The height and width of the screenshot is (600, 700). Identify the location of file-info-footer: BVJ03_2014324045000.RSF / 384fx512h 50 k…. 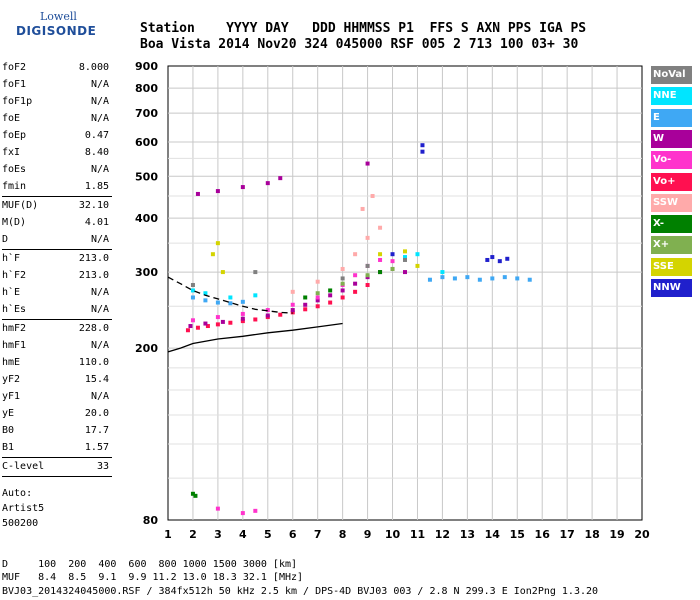
(300, 591).